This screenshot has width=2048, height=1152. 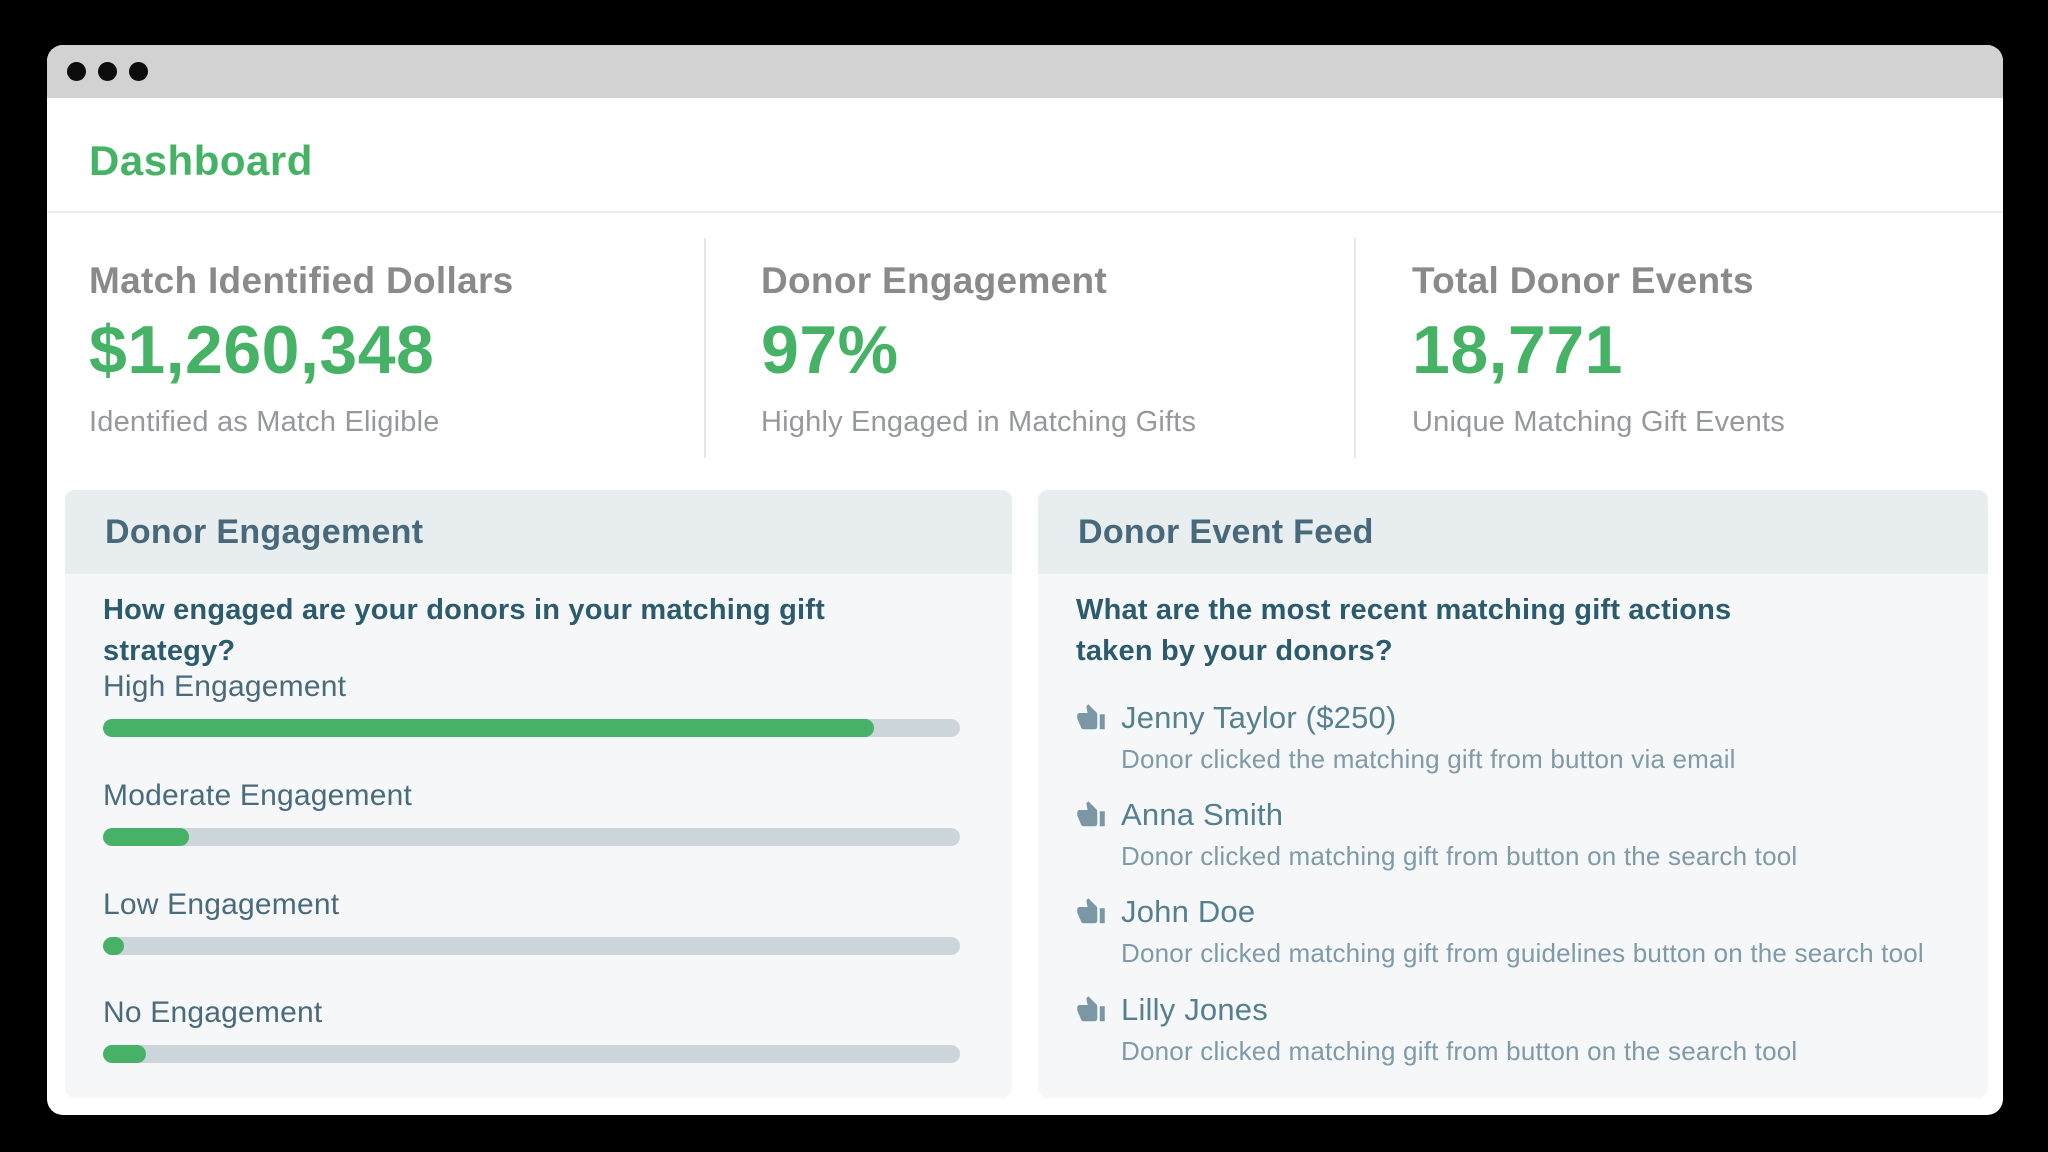 What do you see at coordinates (264, 422) in the screenshot?
I see `stat-caption: Identified as Match Eligible` at bounding box center [264, 422].